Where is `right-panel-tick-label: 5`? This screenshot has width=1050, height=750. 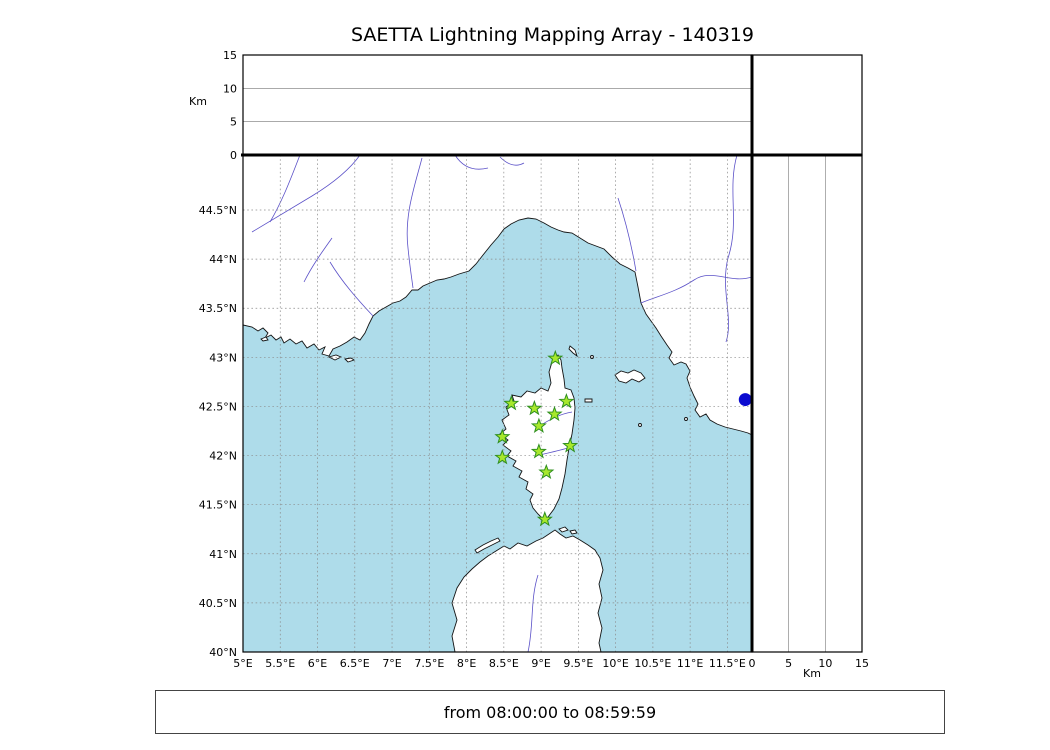
right-panel-tick-label: 5 is located at coordinates (788, 663).